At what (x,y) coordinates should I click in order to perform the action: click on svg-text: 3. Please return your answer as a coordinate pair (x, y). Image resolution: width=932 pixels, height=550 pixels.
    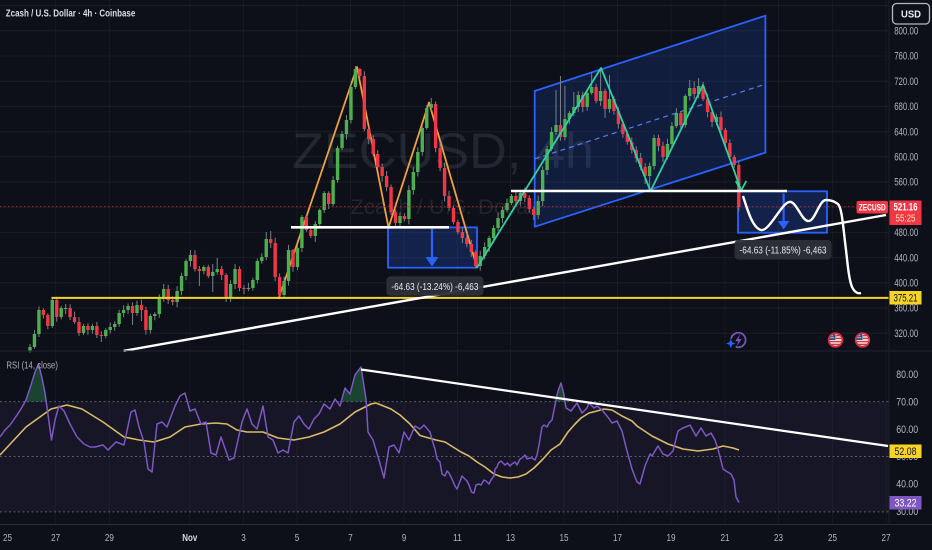
    Looking at the image, I should click on (243, 538).